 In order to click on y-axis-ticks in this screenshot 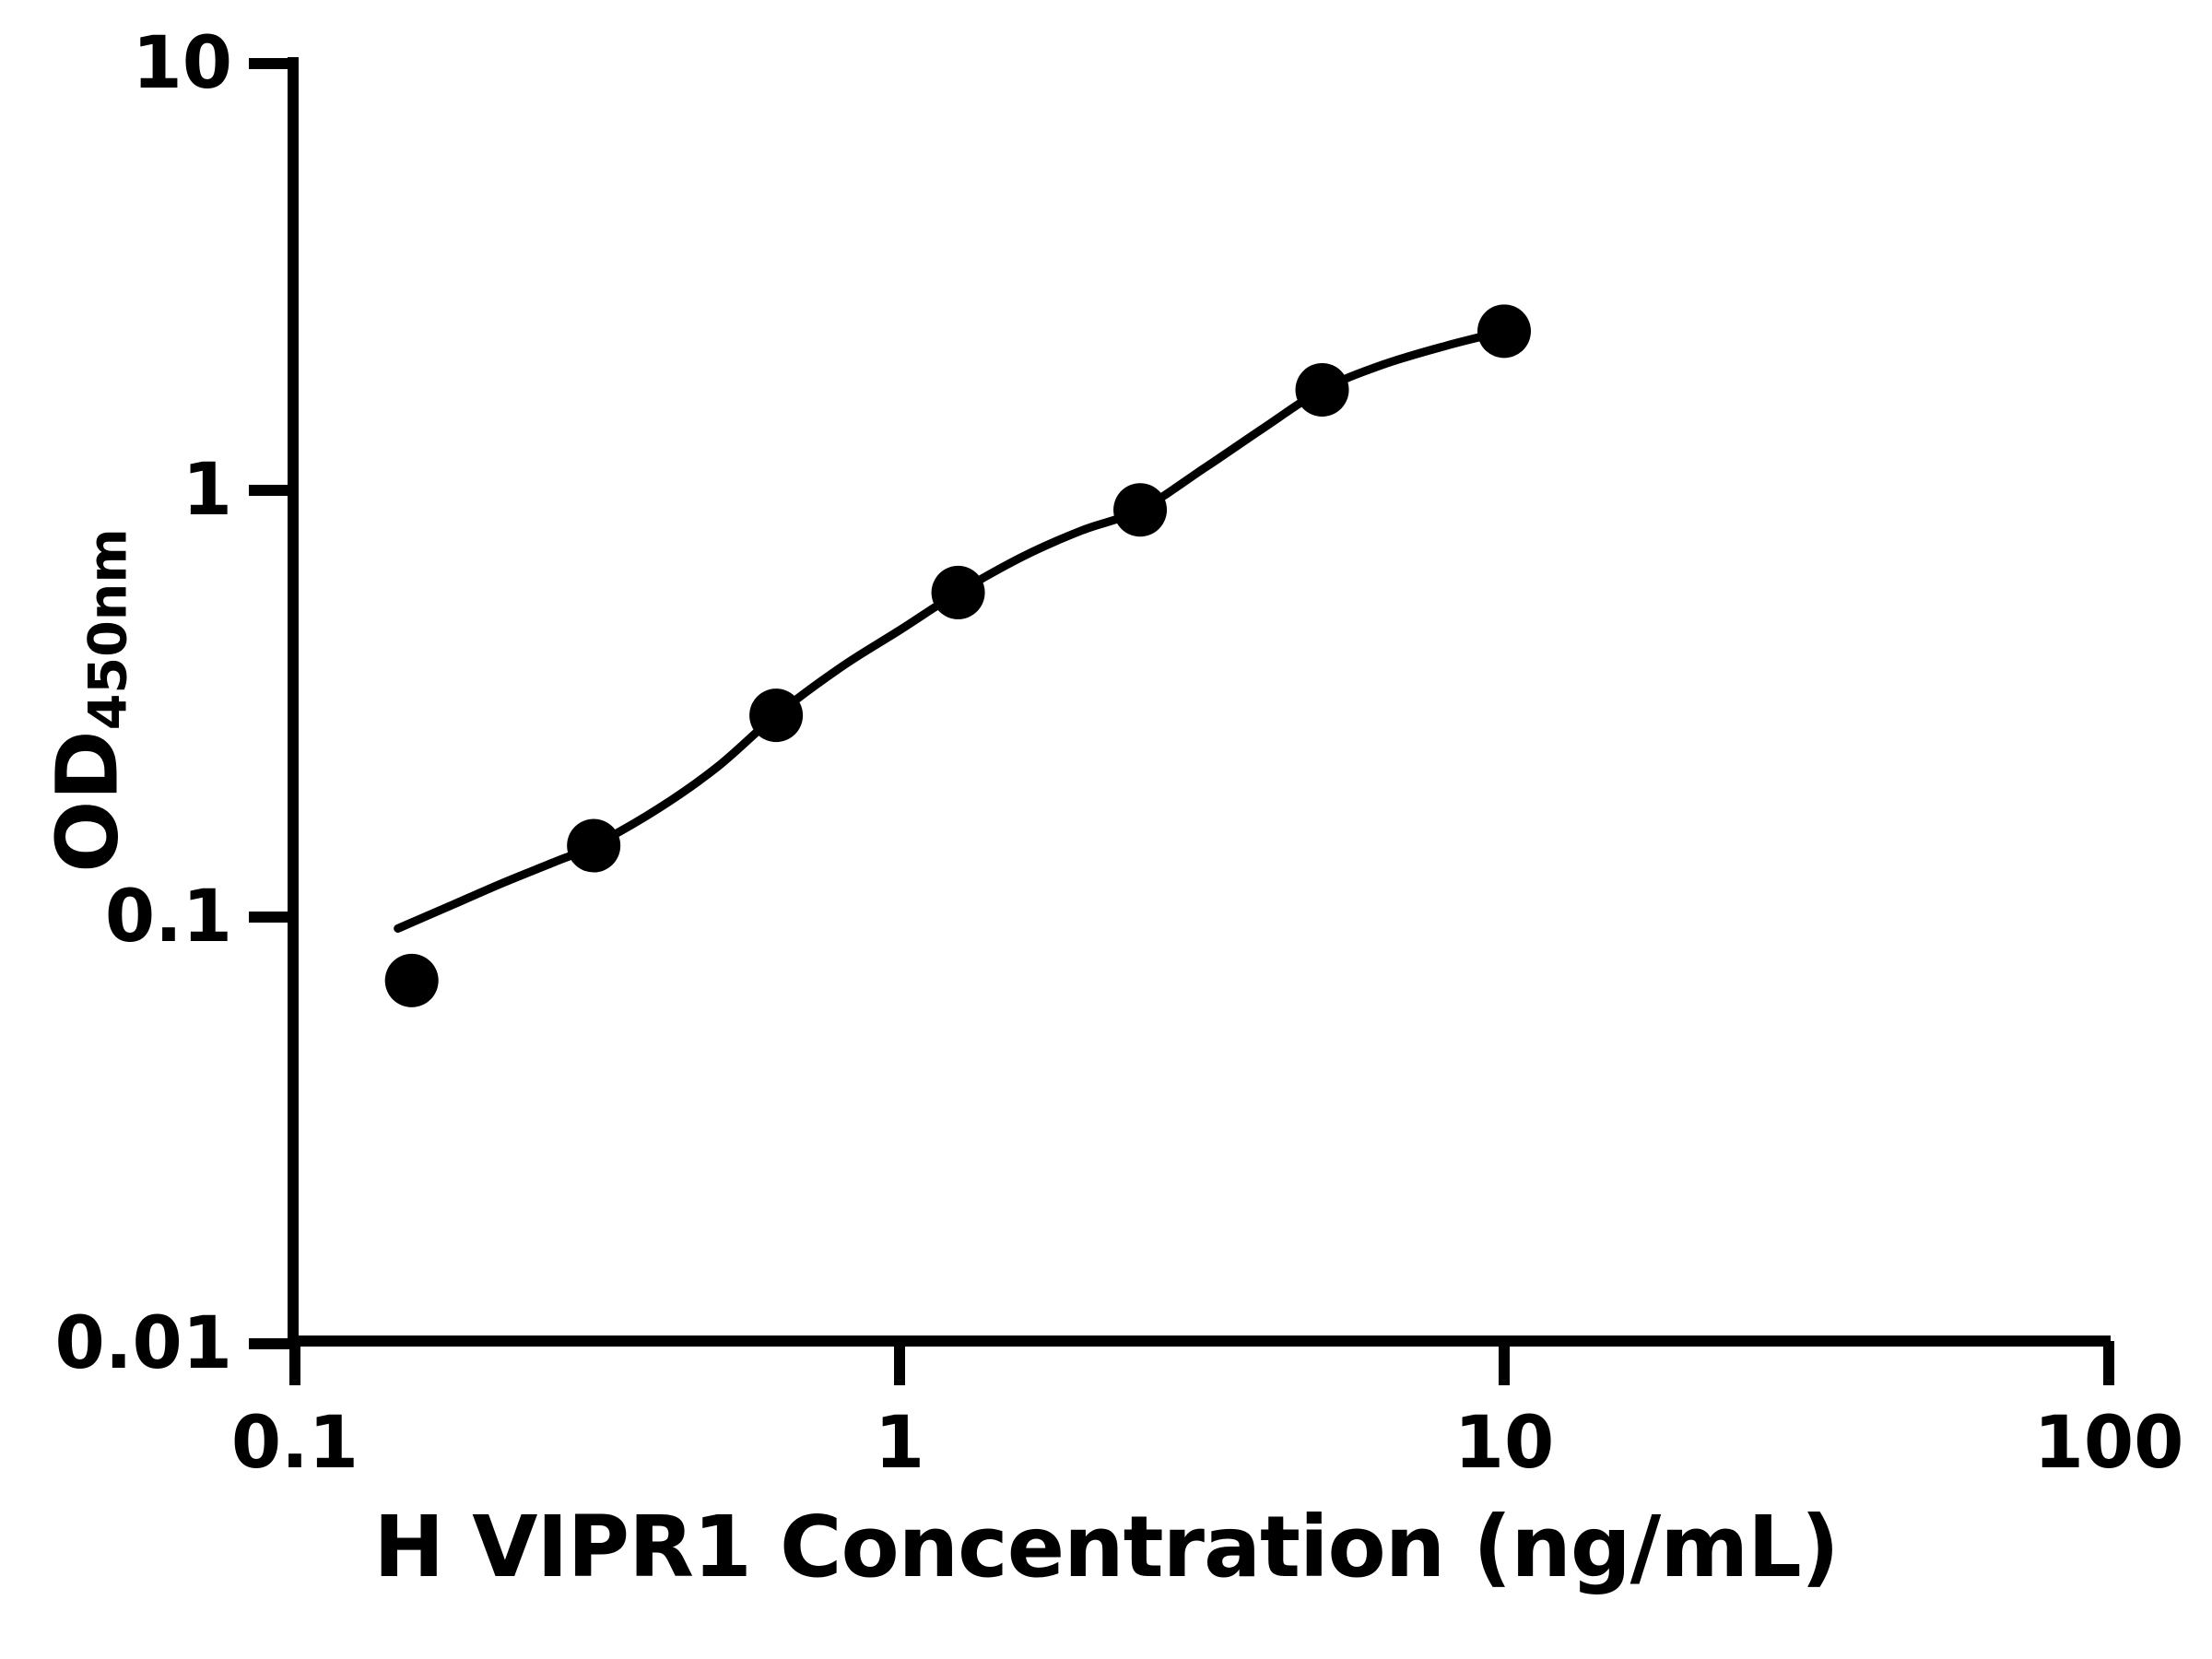, I will do `click(271, 703)`.